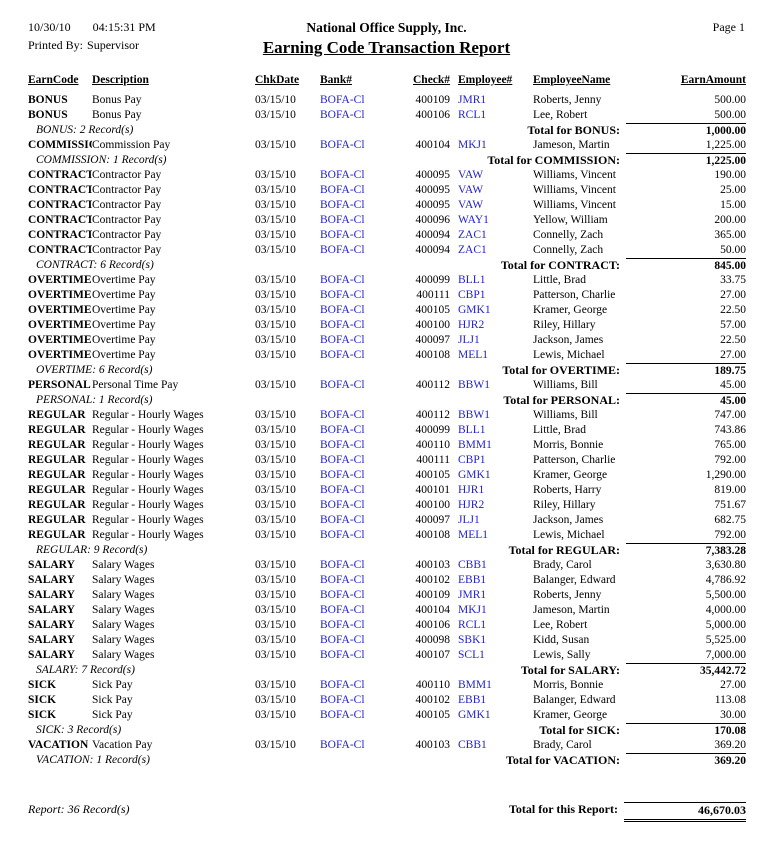 This screenshot has height=849, width=765. What do you see at coordinates (473, 220) in the screenshot?
I see `employee-number-link: WAY1` at bounding box center [473, 220].